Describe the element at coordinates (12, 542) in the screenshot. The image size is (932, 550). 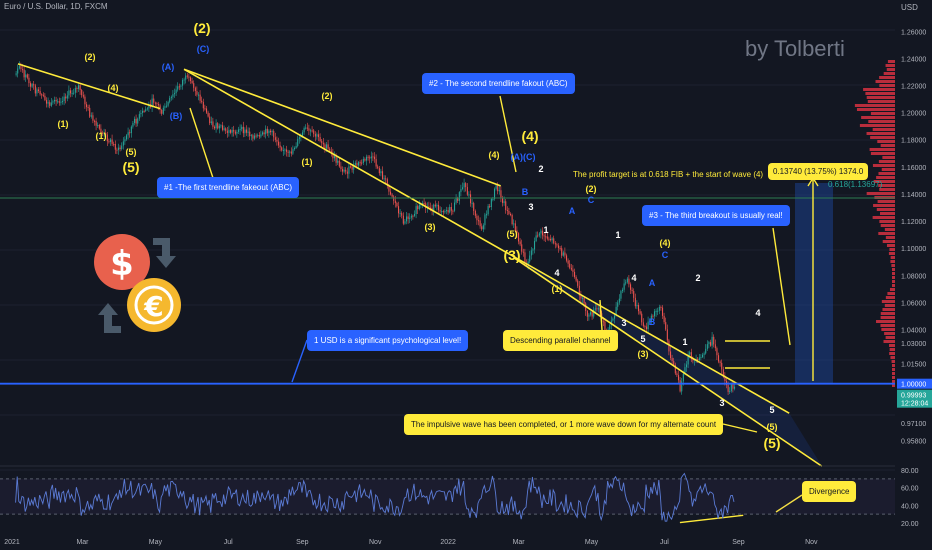
I see `time-tick: 2021` at that location.